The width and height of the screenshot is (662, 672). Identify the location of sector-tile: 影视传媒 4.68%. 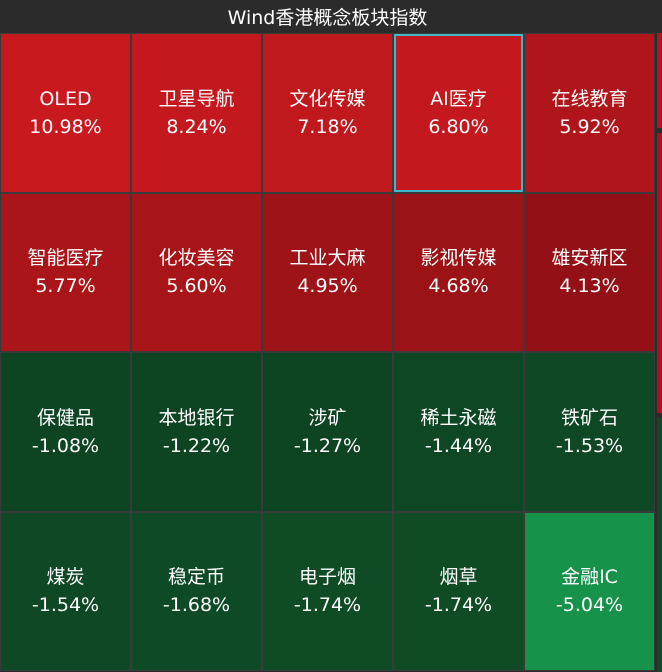
(458, 272).